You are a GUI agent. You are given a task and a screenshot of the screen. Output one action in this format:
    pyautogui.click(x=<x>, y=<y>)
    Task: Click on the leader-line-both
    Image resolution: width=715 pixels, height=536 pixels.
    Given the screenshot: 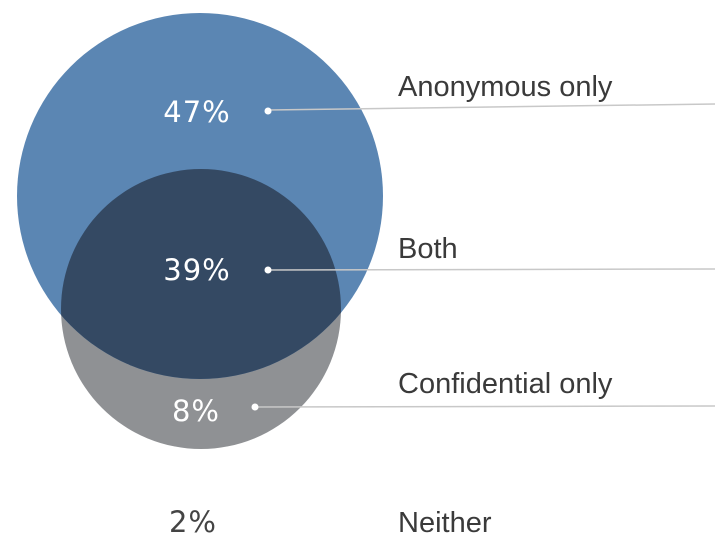 What is the action you would take?
    pyautogui.click(x=491, y=269)
    